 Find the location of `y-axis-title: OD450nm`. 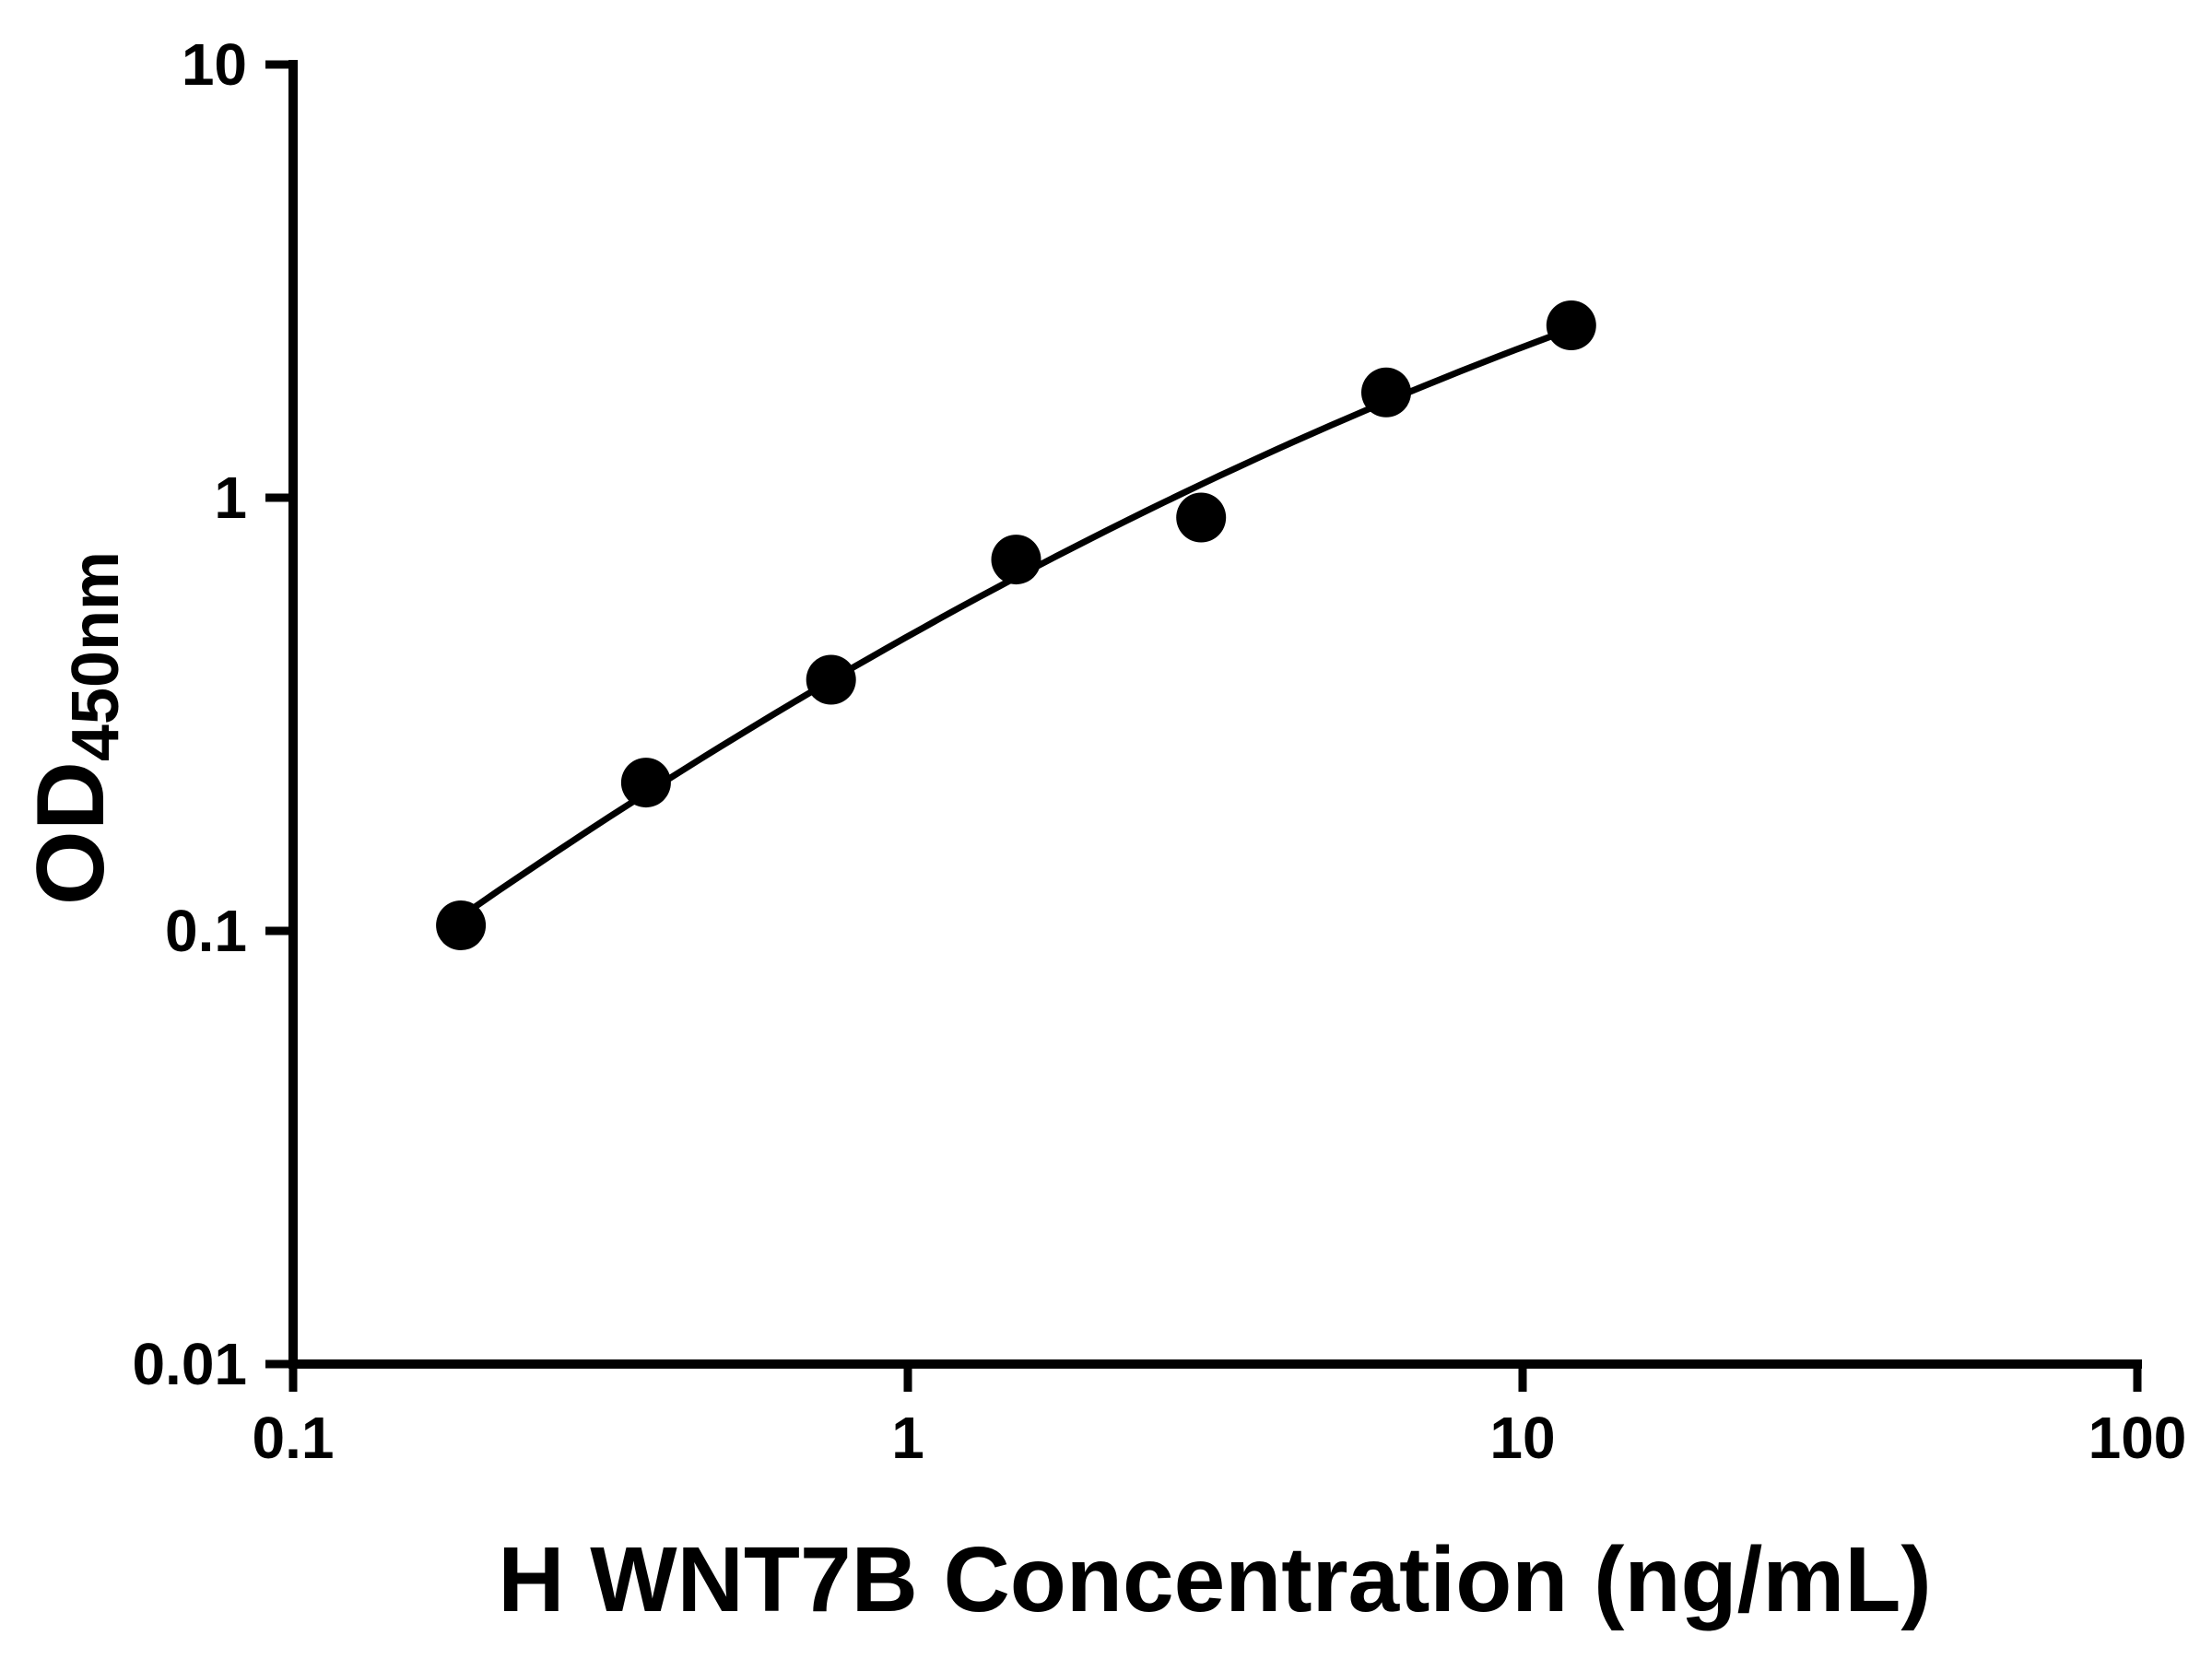

y-axis-title: OD450nm is located at coordinates (75, 728).